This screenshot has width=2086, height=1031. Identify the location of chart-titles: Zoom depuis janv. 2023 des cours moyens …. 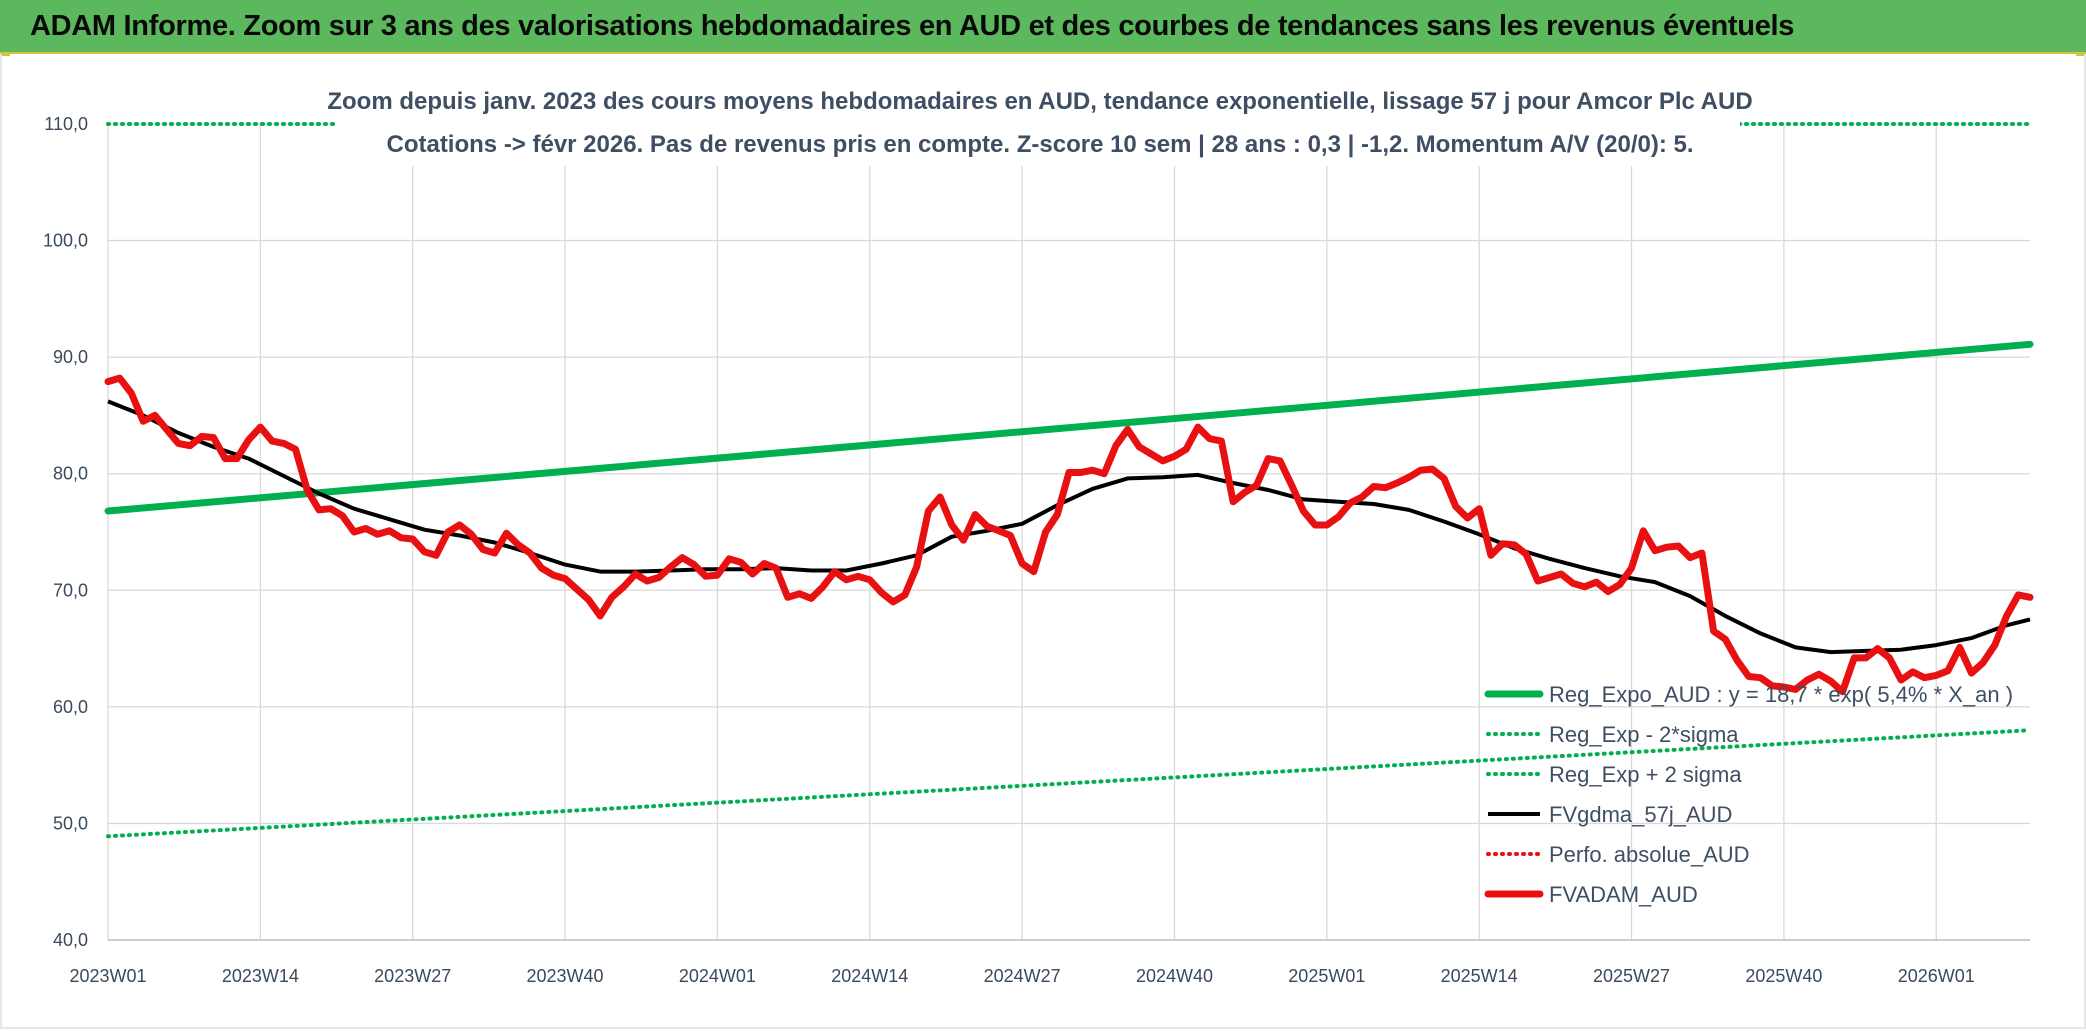
(1040, 123).